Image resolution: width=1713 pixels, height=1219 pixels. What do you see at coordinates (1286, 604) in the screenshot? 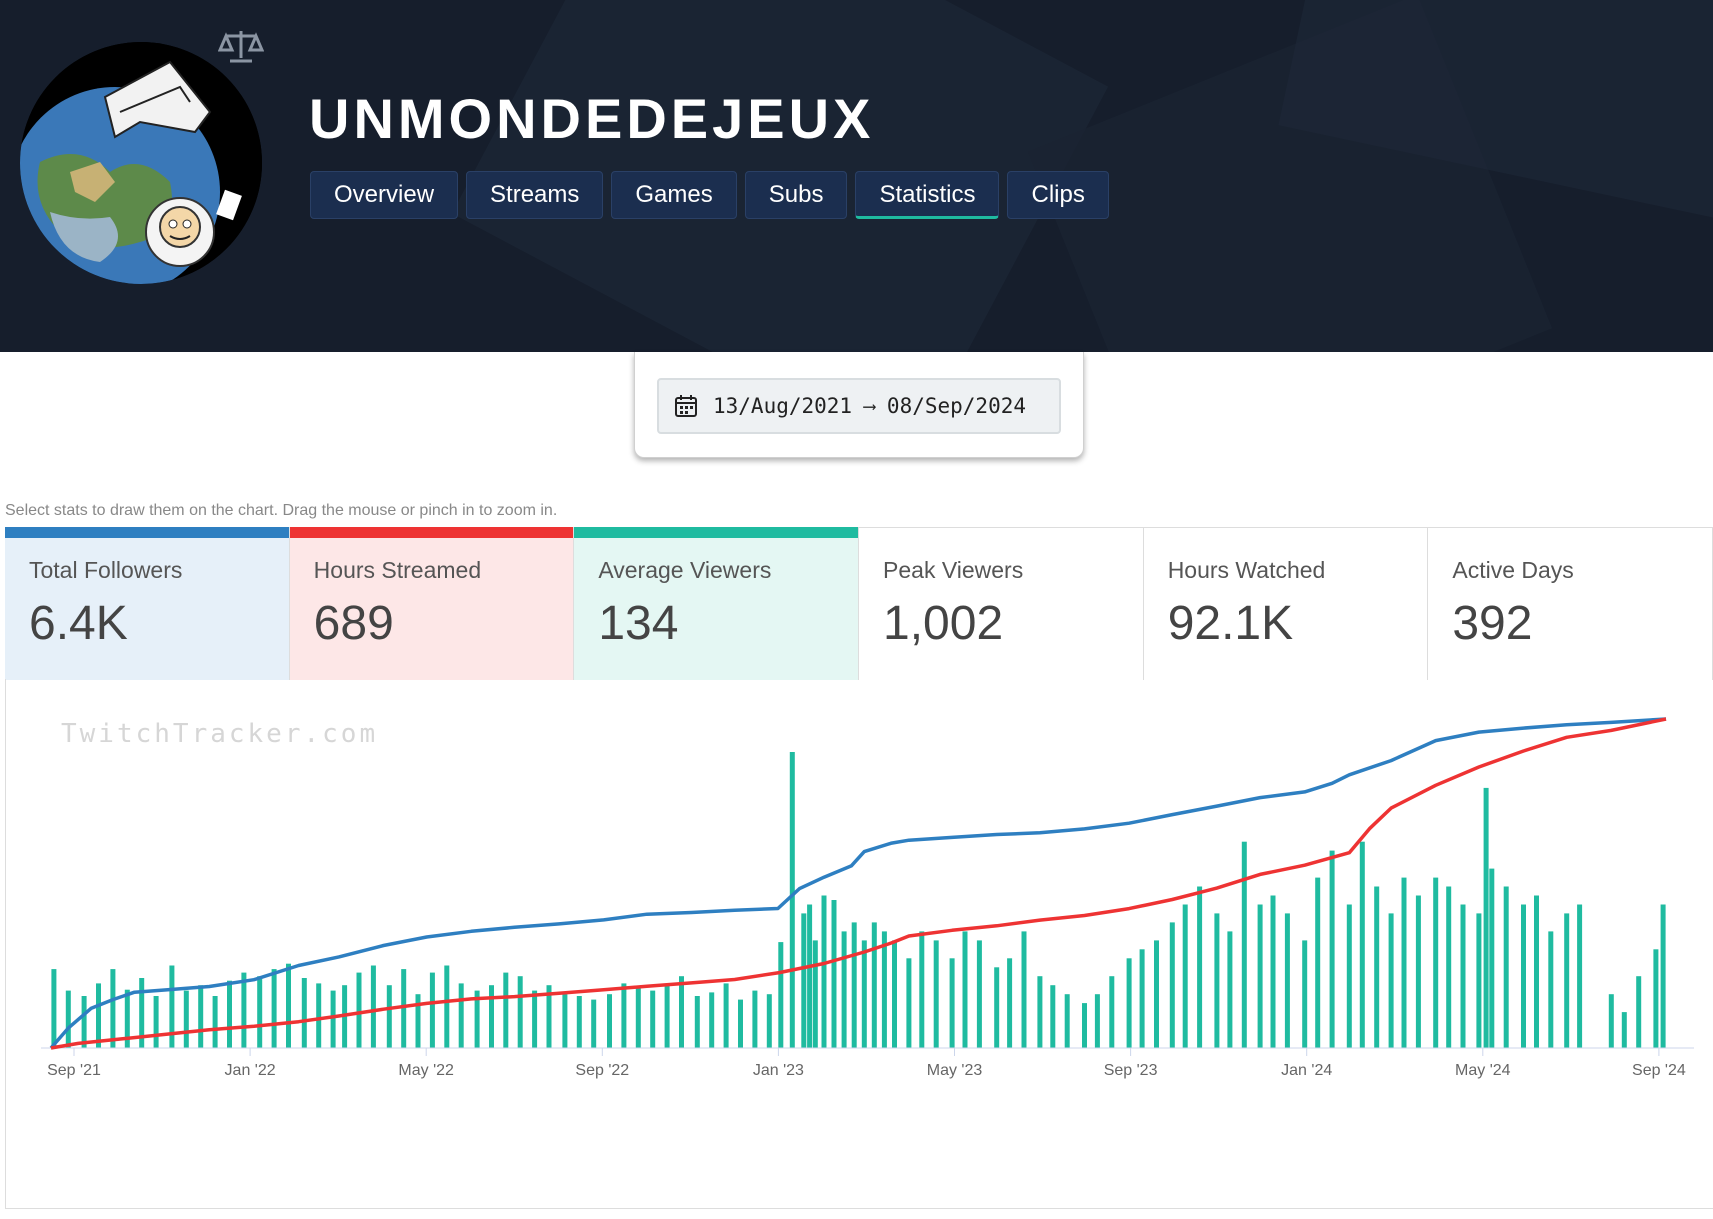
I see `stat-hours-watched: Hours Watched 92.1K` at bounding box center [1286, 604].